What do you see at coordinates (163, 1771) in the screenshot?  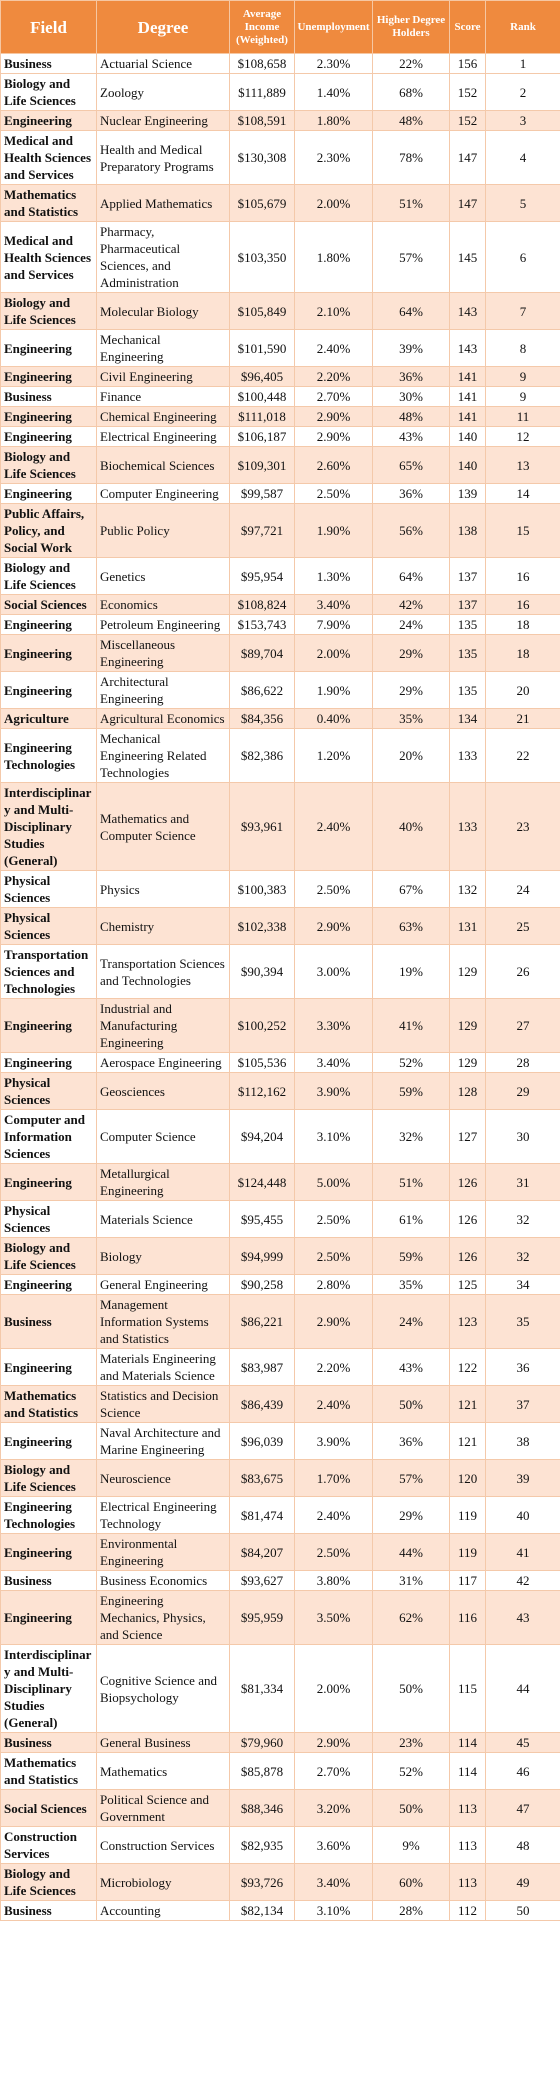 I see `degree-cell: Mathematics` at bounding box center [163, 1771].